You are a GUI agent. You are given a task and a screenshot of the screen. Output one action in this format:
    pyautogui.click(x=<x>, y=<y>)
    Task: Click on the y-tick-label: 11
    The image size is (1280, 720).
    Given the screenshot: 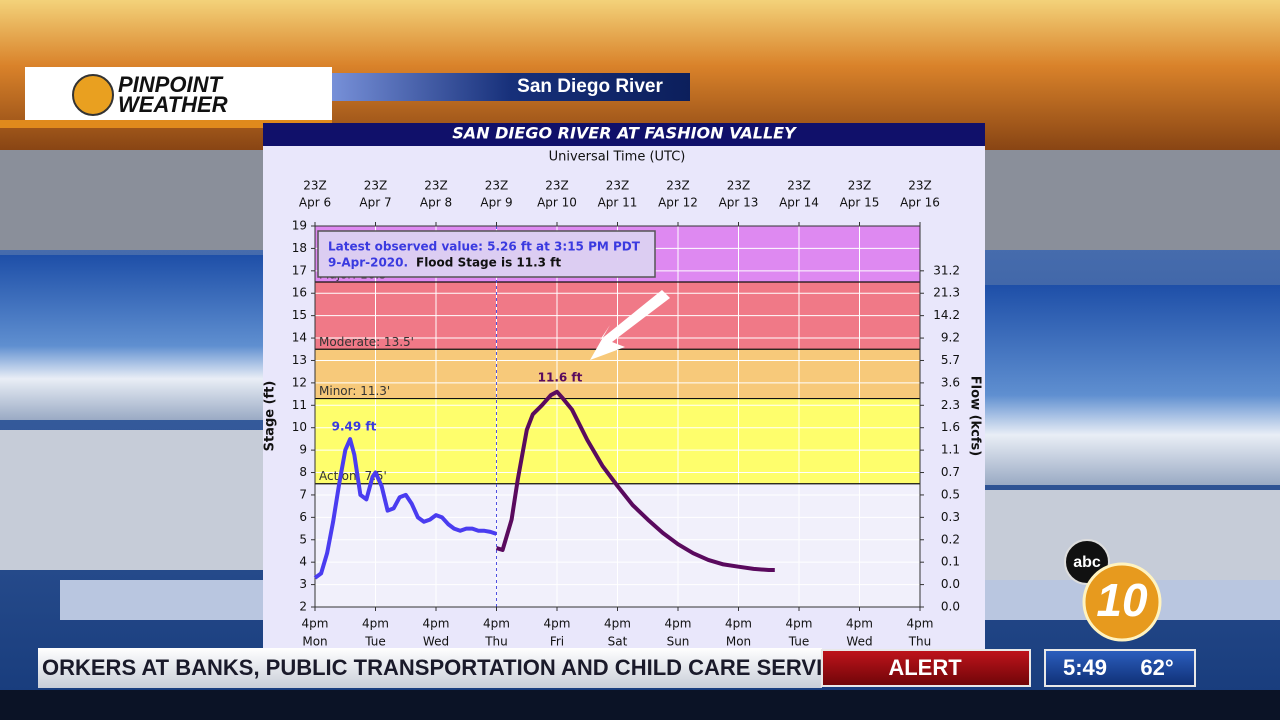 What is the action you would take?
    pyautogui.click(x=299, y=405)
    